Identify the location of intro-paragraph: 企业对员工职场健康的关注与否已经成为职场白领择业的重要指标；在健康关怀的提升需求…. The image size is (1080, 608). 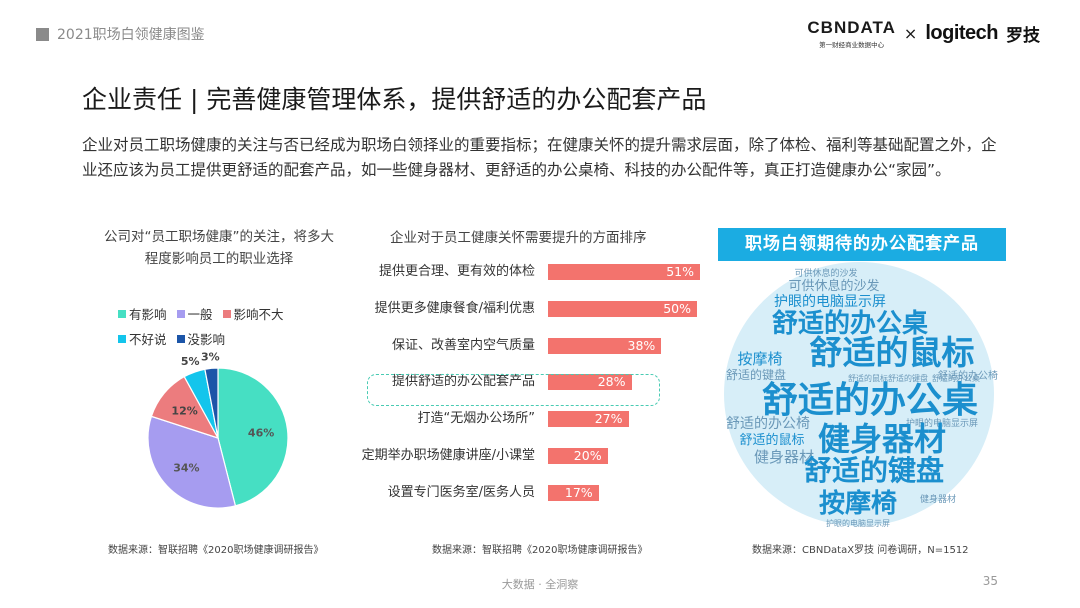
(539, 157).